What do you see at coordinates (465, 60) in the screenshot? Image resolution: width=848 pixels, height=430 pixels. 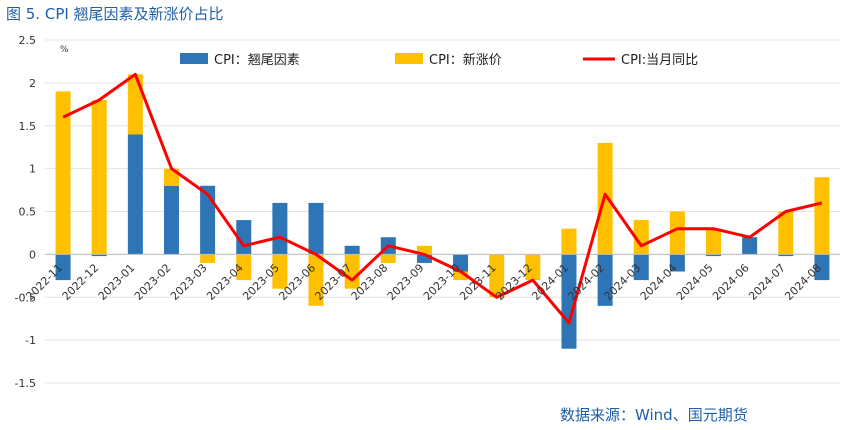 I see `legend-label: CPI：新涨价` at bounding box center [465, 60].